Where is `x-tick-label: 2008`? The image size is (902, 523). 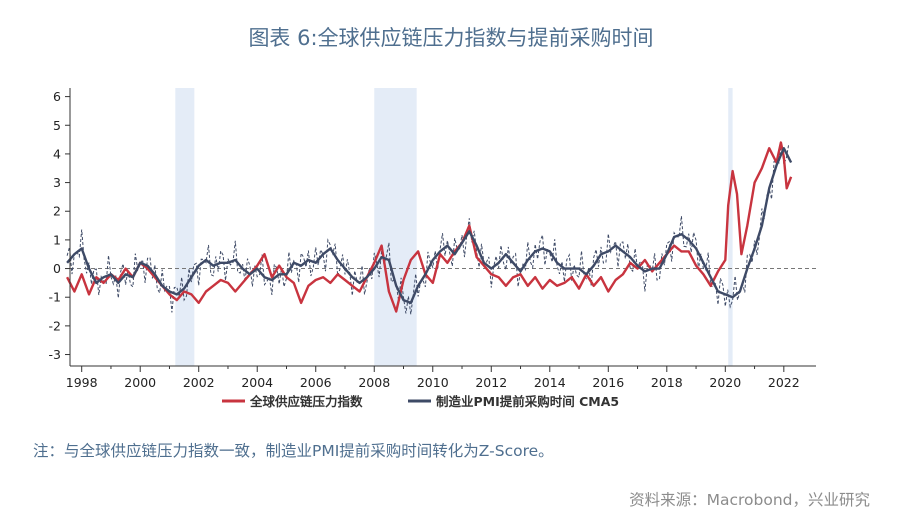
x-tick-label: 2008 is located at coordinates (374, 382).